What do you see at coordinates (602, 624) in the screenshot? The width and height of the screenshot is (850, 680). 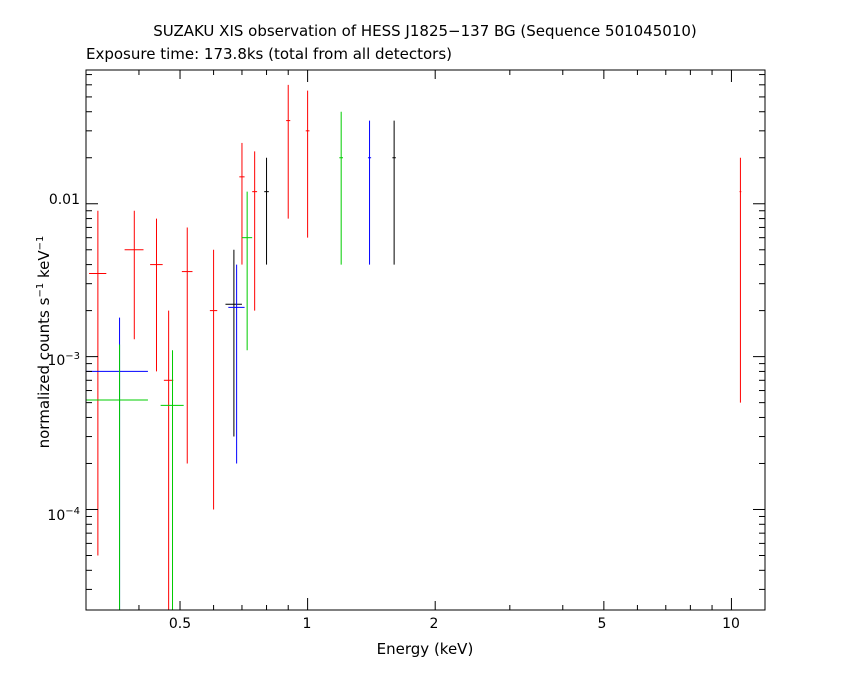 I see `x-tick-label: 5` at bounding box center [602, 624].